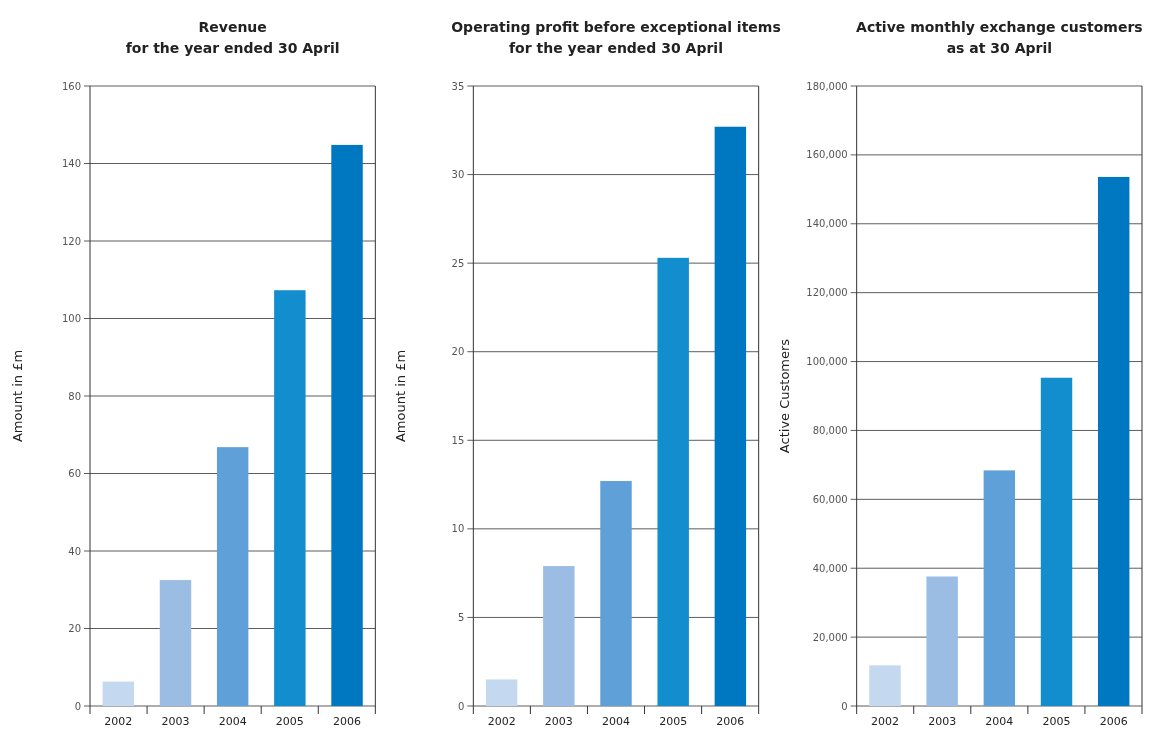  I want to click on y-tick-label: 100,000, so click(827, 362).